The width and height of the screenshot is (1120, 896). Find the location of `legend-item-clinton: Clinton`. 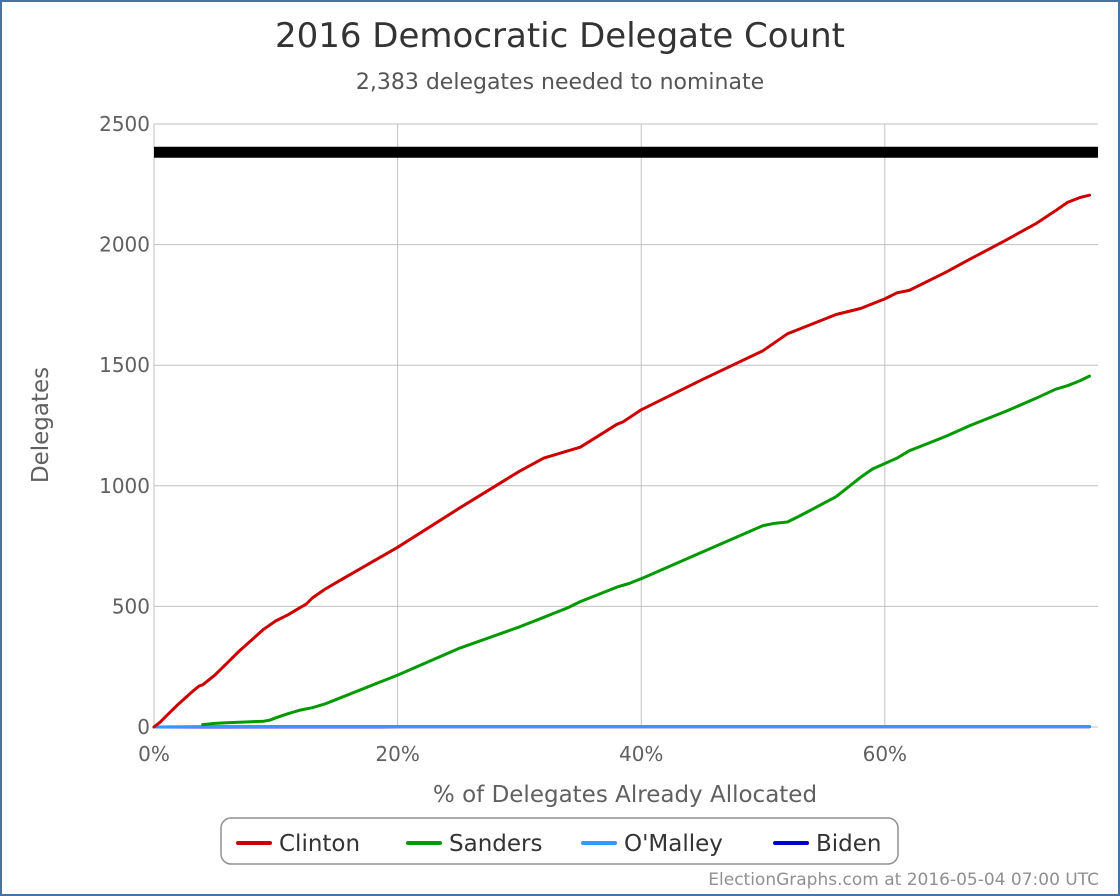

legend-item-clinton: Clinton is located at coordinates (298, 844).